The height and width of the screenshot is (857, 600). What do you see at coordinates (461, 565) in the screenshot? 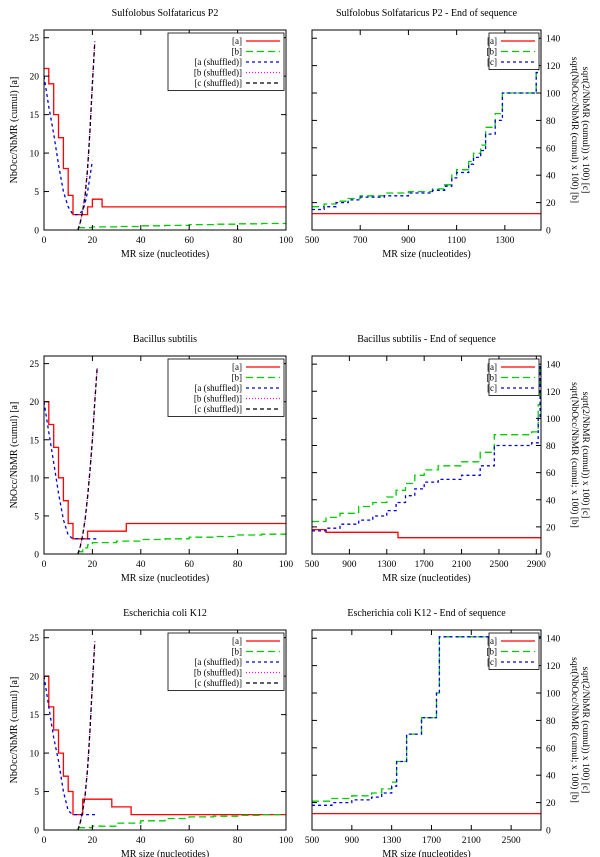
I see `x-tick-label: 2100` at bounding box center [461, 565].